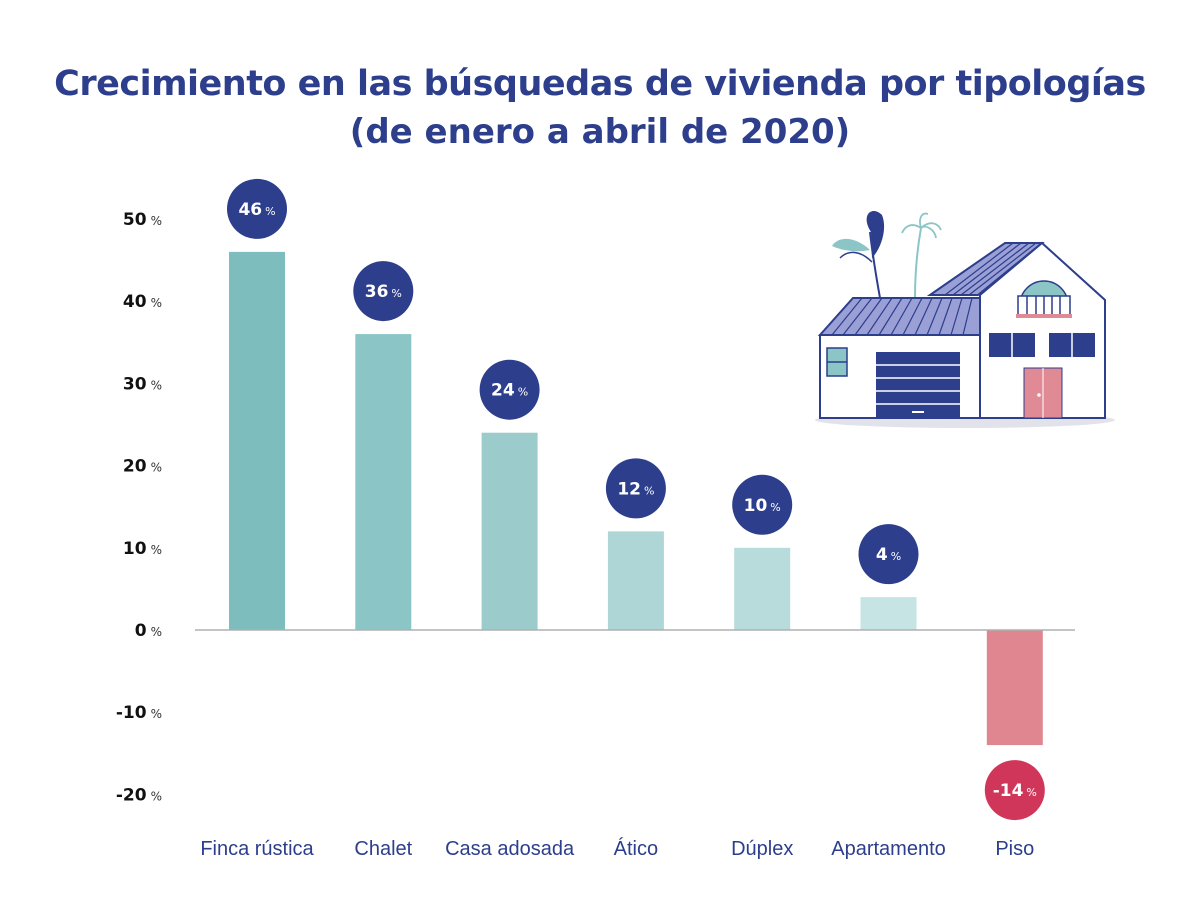 This screenshot has width=1200, height=923. I want to click on bar-value-label: 10%, so click(762, 506).